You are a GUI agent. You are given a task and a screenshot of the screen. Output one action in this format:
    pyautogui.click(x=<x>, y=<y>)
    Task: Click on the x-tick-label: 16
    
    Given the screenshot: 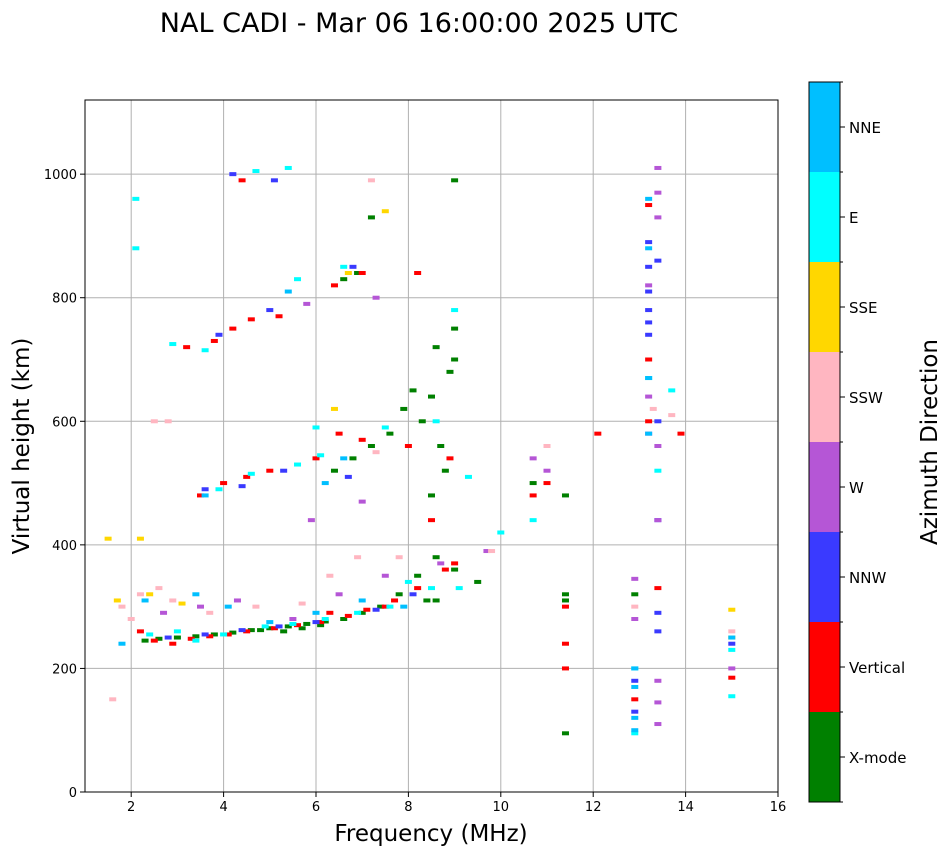 What is the action you would take?
    pyautogui.click(x=778, y=807)
    